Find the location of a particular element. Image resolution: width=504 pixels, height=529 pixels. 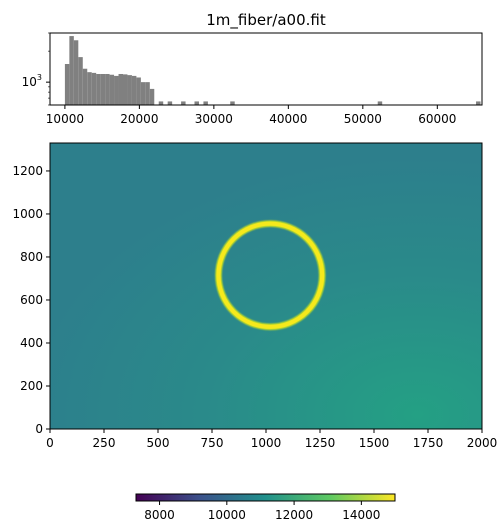

histogram-frame is located at coordinates (266, 69).